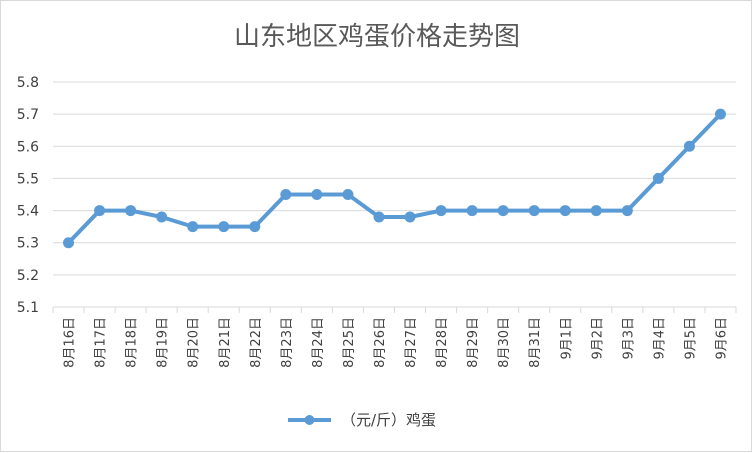  I want to click on x-tick-label: 8月20日, so click(194, 342).